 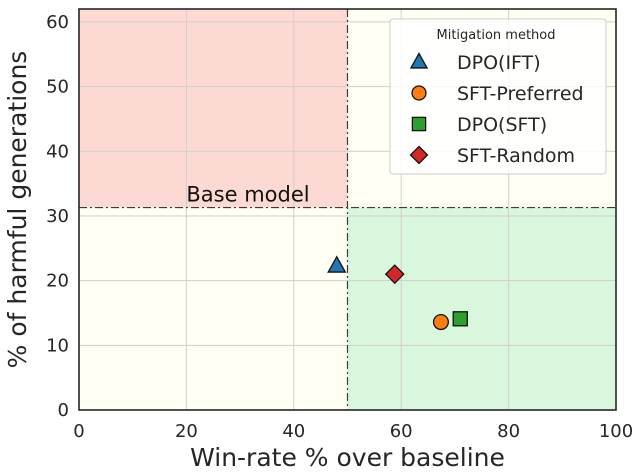 I want to click on legend-title: Mitigation method, so click(x=496, y=35).